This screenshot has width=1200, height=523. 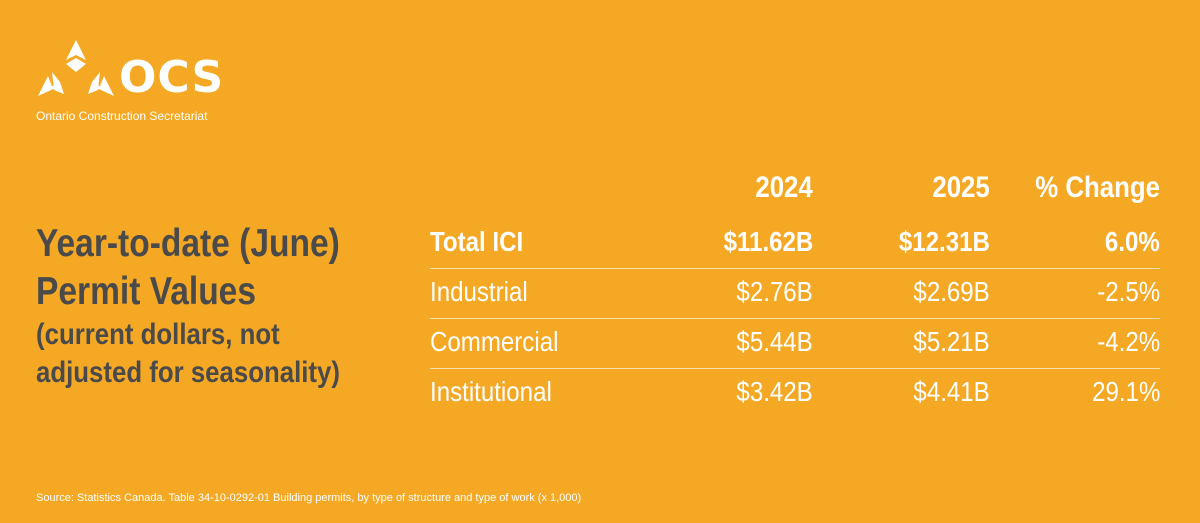 I want to click on table-row: Commercial $5.44B $5.21B -4.2%, so click(x=795, y=343).